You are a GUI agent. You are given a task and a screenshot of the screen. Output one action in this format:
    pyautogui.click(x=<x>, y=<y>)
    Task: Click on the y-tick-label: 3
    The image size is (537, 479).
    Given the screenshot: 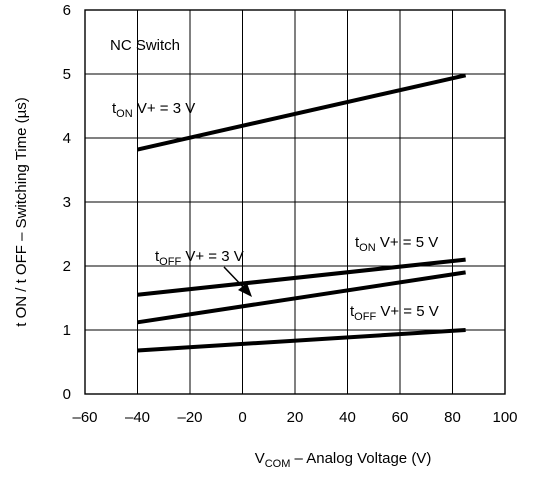 What is the action you would take?
    pyautogui.click(x=67, y=202)
    